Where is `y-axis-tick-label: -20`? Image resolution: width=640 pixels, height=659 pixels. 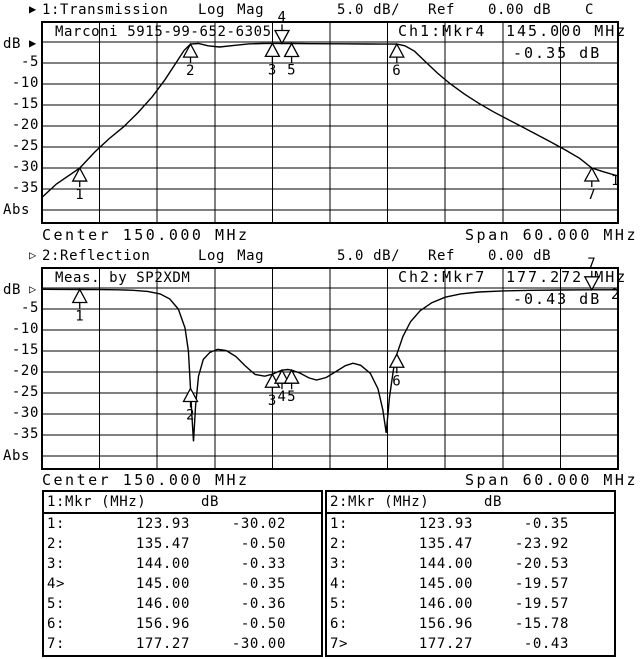
y-axis-tick-label: -20 is located at coordinates (25, 125).